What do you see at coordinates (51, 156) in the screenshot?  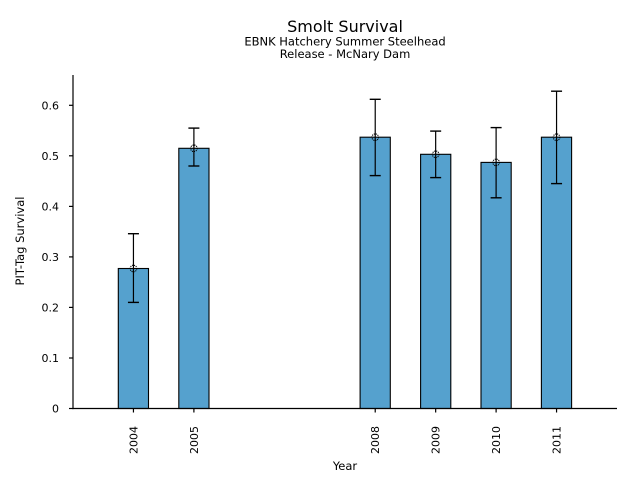 I see `y-tick-label-0.5: 0.5` at bounding box center [51, 156].